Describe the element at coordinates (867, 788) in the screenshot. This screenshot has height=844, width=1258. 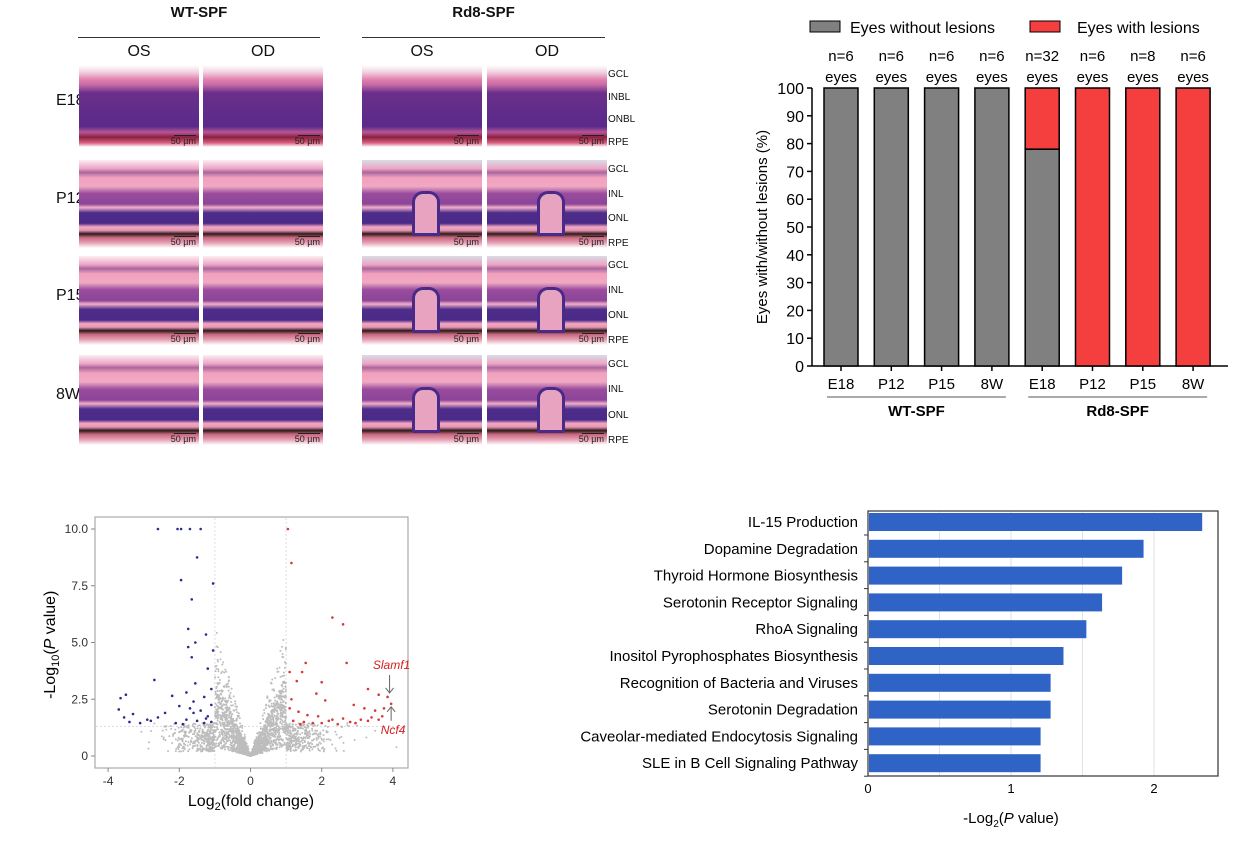
I see `x-tick-label: 0` at that location.